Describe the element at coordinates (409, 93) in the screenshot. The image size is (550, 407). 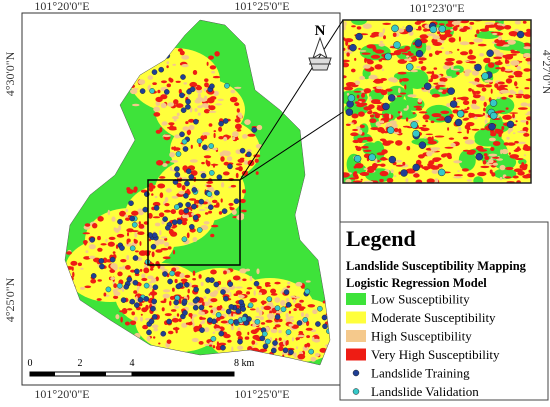
I see `low-zone` at that location.